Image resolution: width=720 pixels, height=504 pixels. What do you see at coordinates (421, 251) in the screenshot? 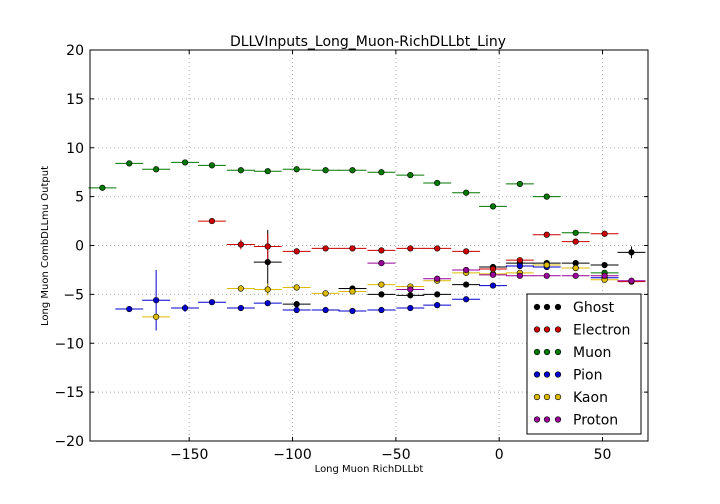
I see `series-electron` at bounding box center [421, 251].